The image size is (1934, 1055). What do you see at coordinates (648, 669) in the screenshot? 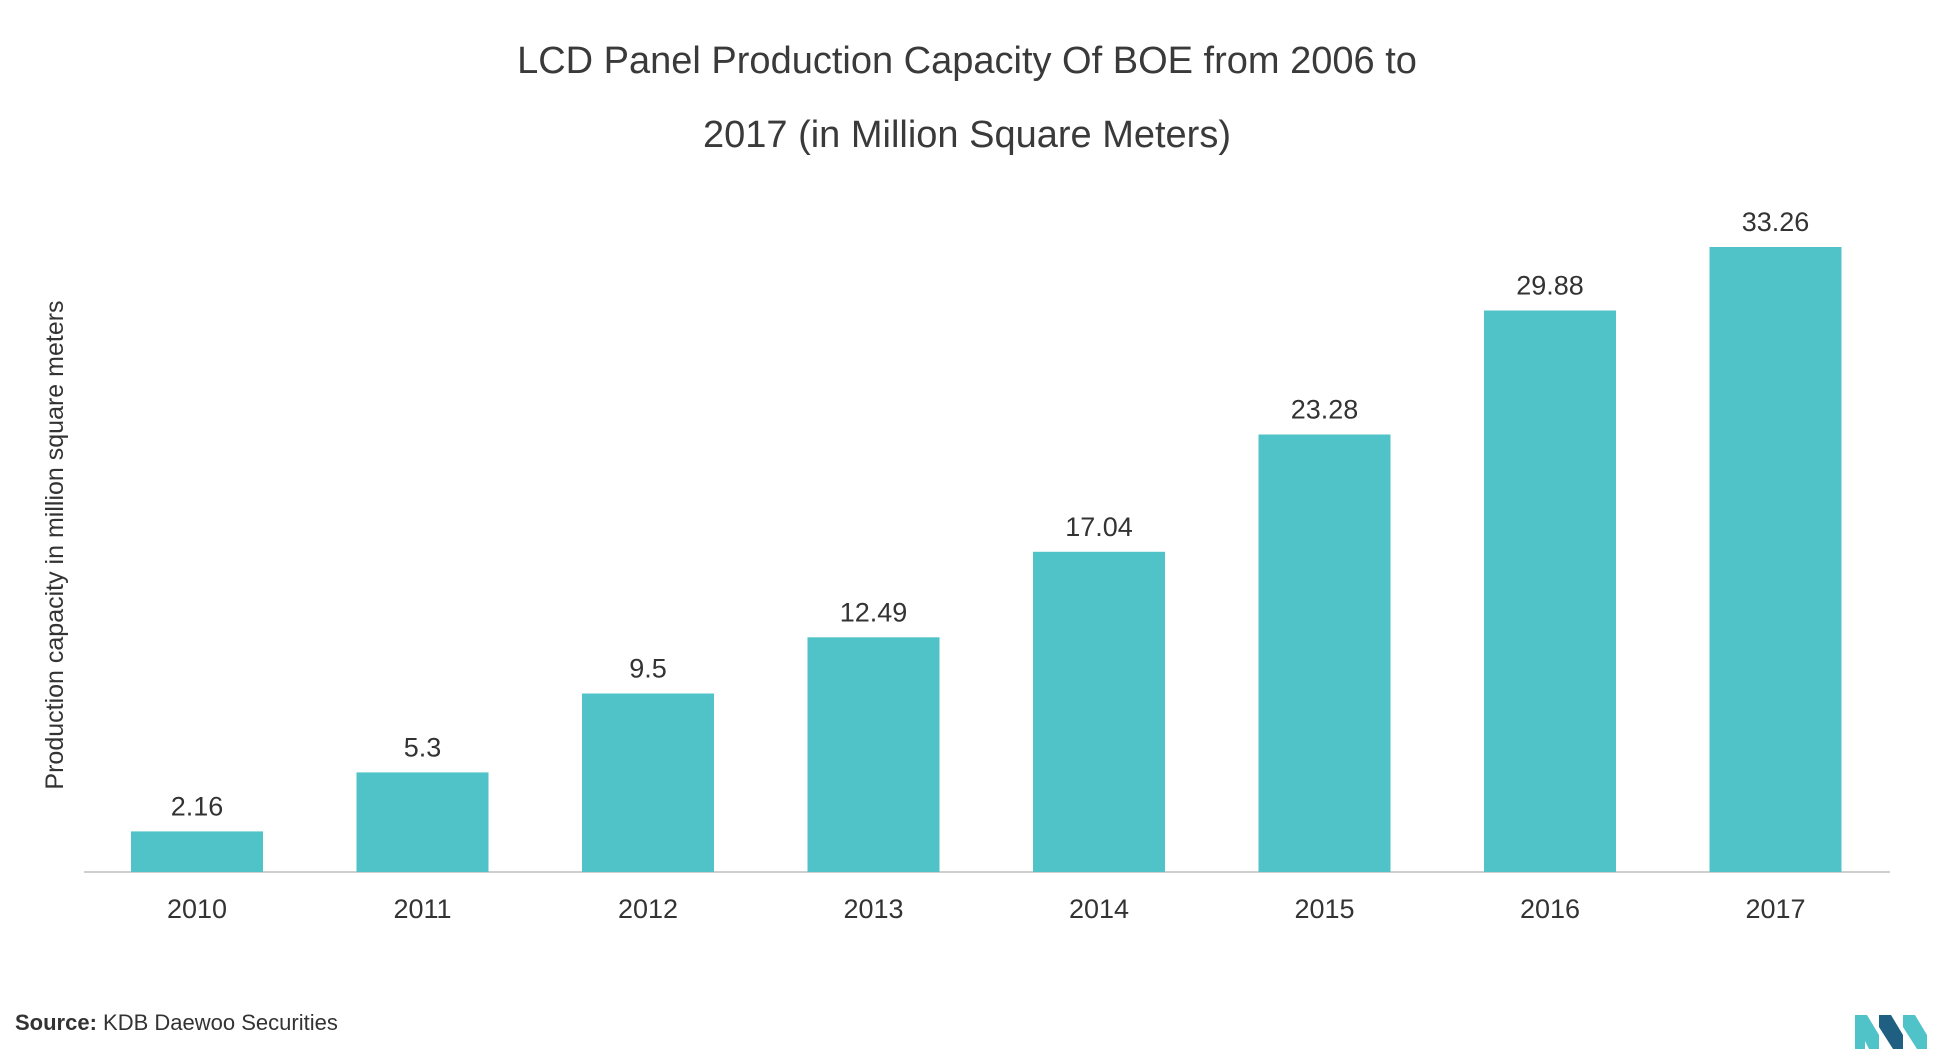
I see `value-label-2012: 9.5` at bounding box center [648, 669].